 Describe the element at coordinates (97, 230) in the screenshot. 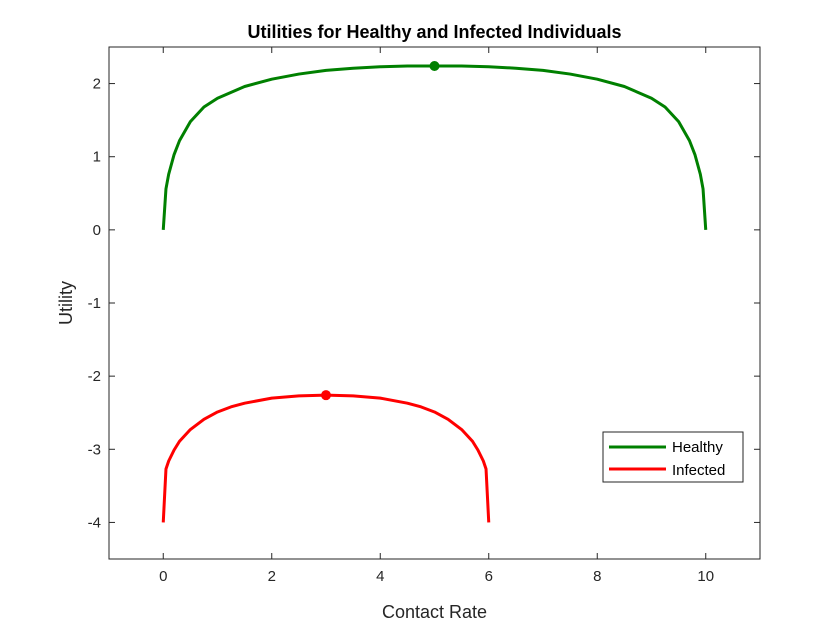

I see `y-tick-label-2: 0` at that location.